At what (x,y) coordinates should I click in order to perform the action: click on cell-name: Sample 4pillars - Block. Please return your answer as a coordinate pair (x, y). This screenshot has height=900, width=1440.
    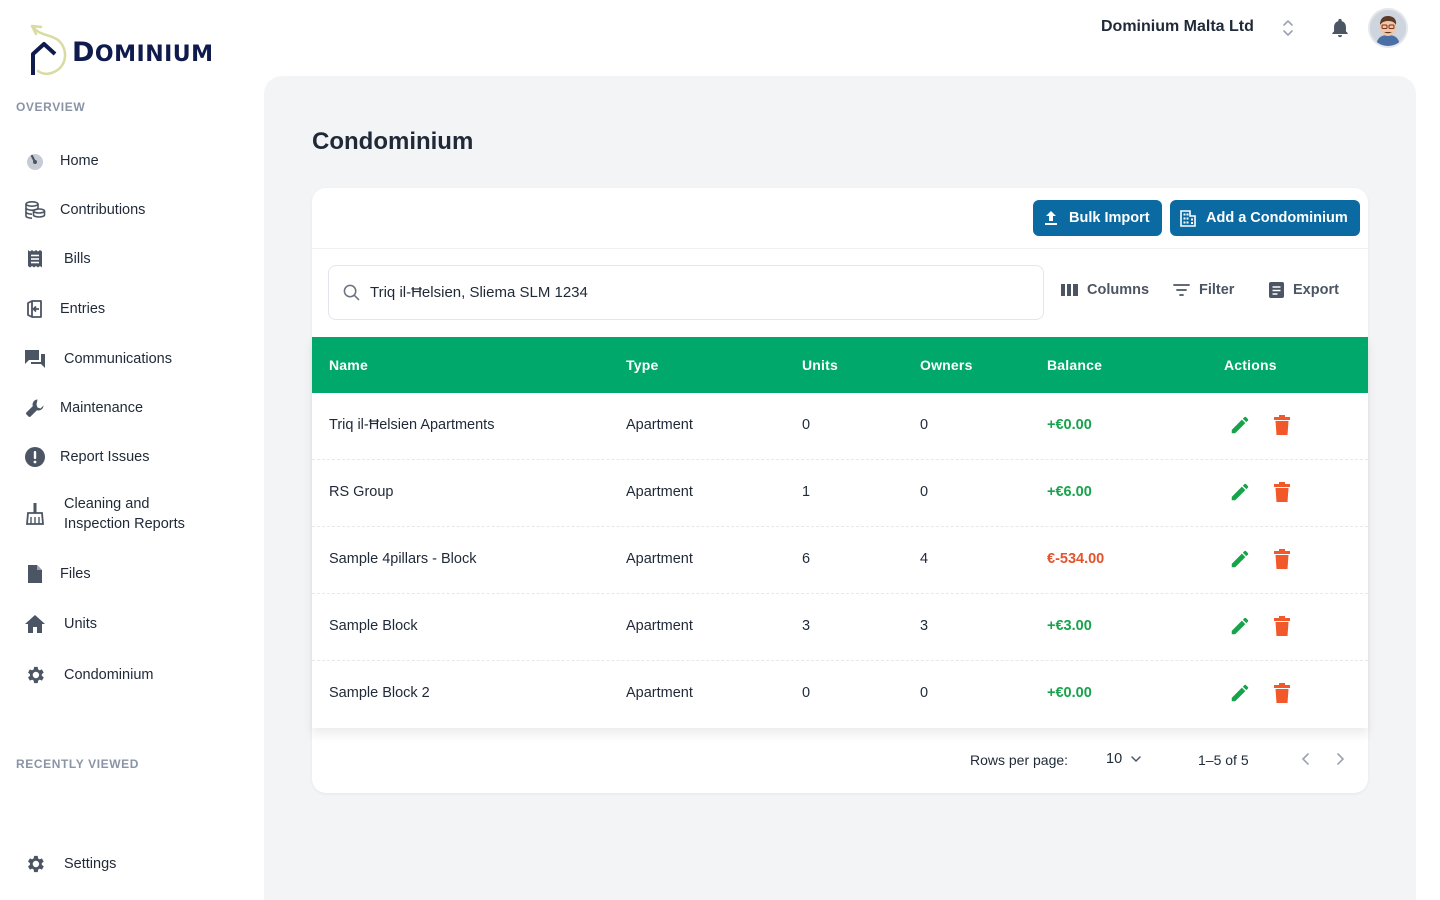
    Looking at the image, I should click on (403, 559).